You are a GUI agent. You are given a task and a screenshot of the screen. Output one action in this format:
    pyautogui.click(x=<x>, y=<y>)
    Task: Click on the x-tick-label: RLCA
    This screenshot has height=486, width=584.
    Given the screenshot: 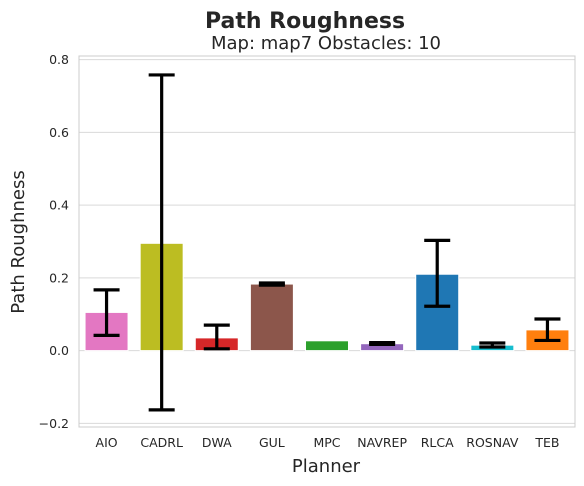 What is the action you would take?
    pyautogui.click(x=437, y=442)
    